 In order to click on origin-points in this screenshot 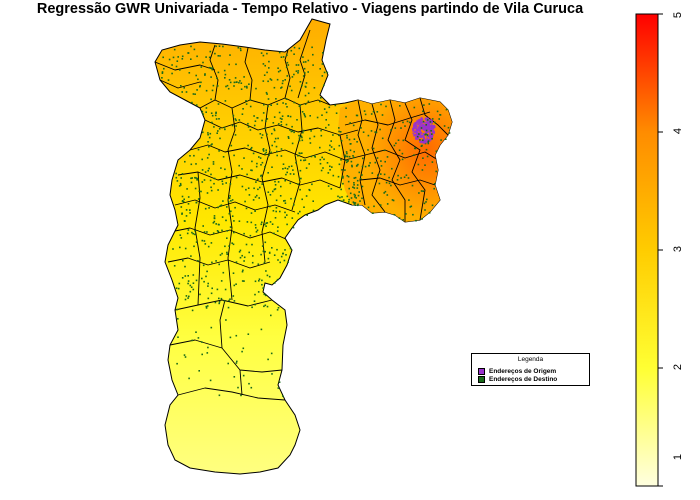, I will do `click(424, 130)`.